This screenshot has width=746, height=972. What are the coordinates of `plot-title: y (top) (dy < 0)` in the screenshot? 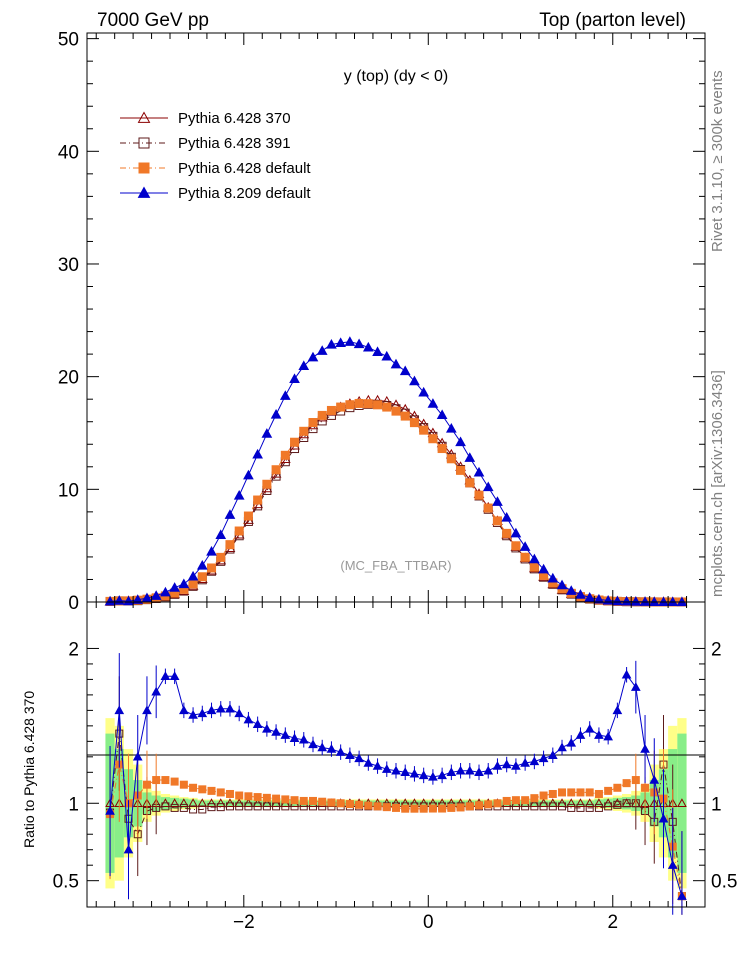 It's located at (396, 76).